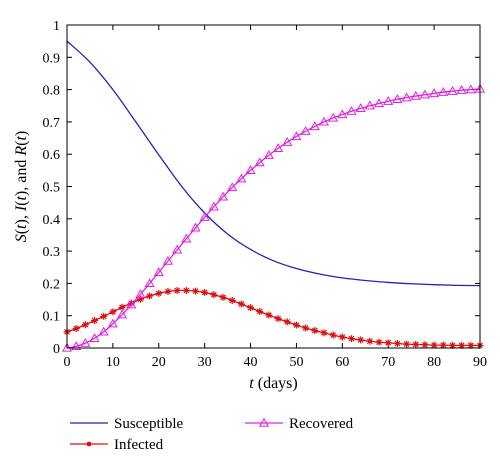 The width and height of the screenshot is (500, 472). Describe the element at coordinates (52, 155) in the screenshot. I see `y-tick-label: 0.6` at that location.